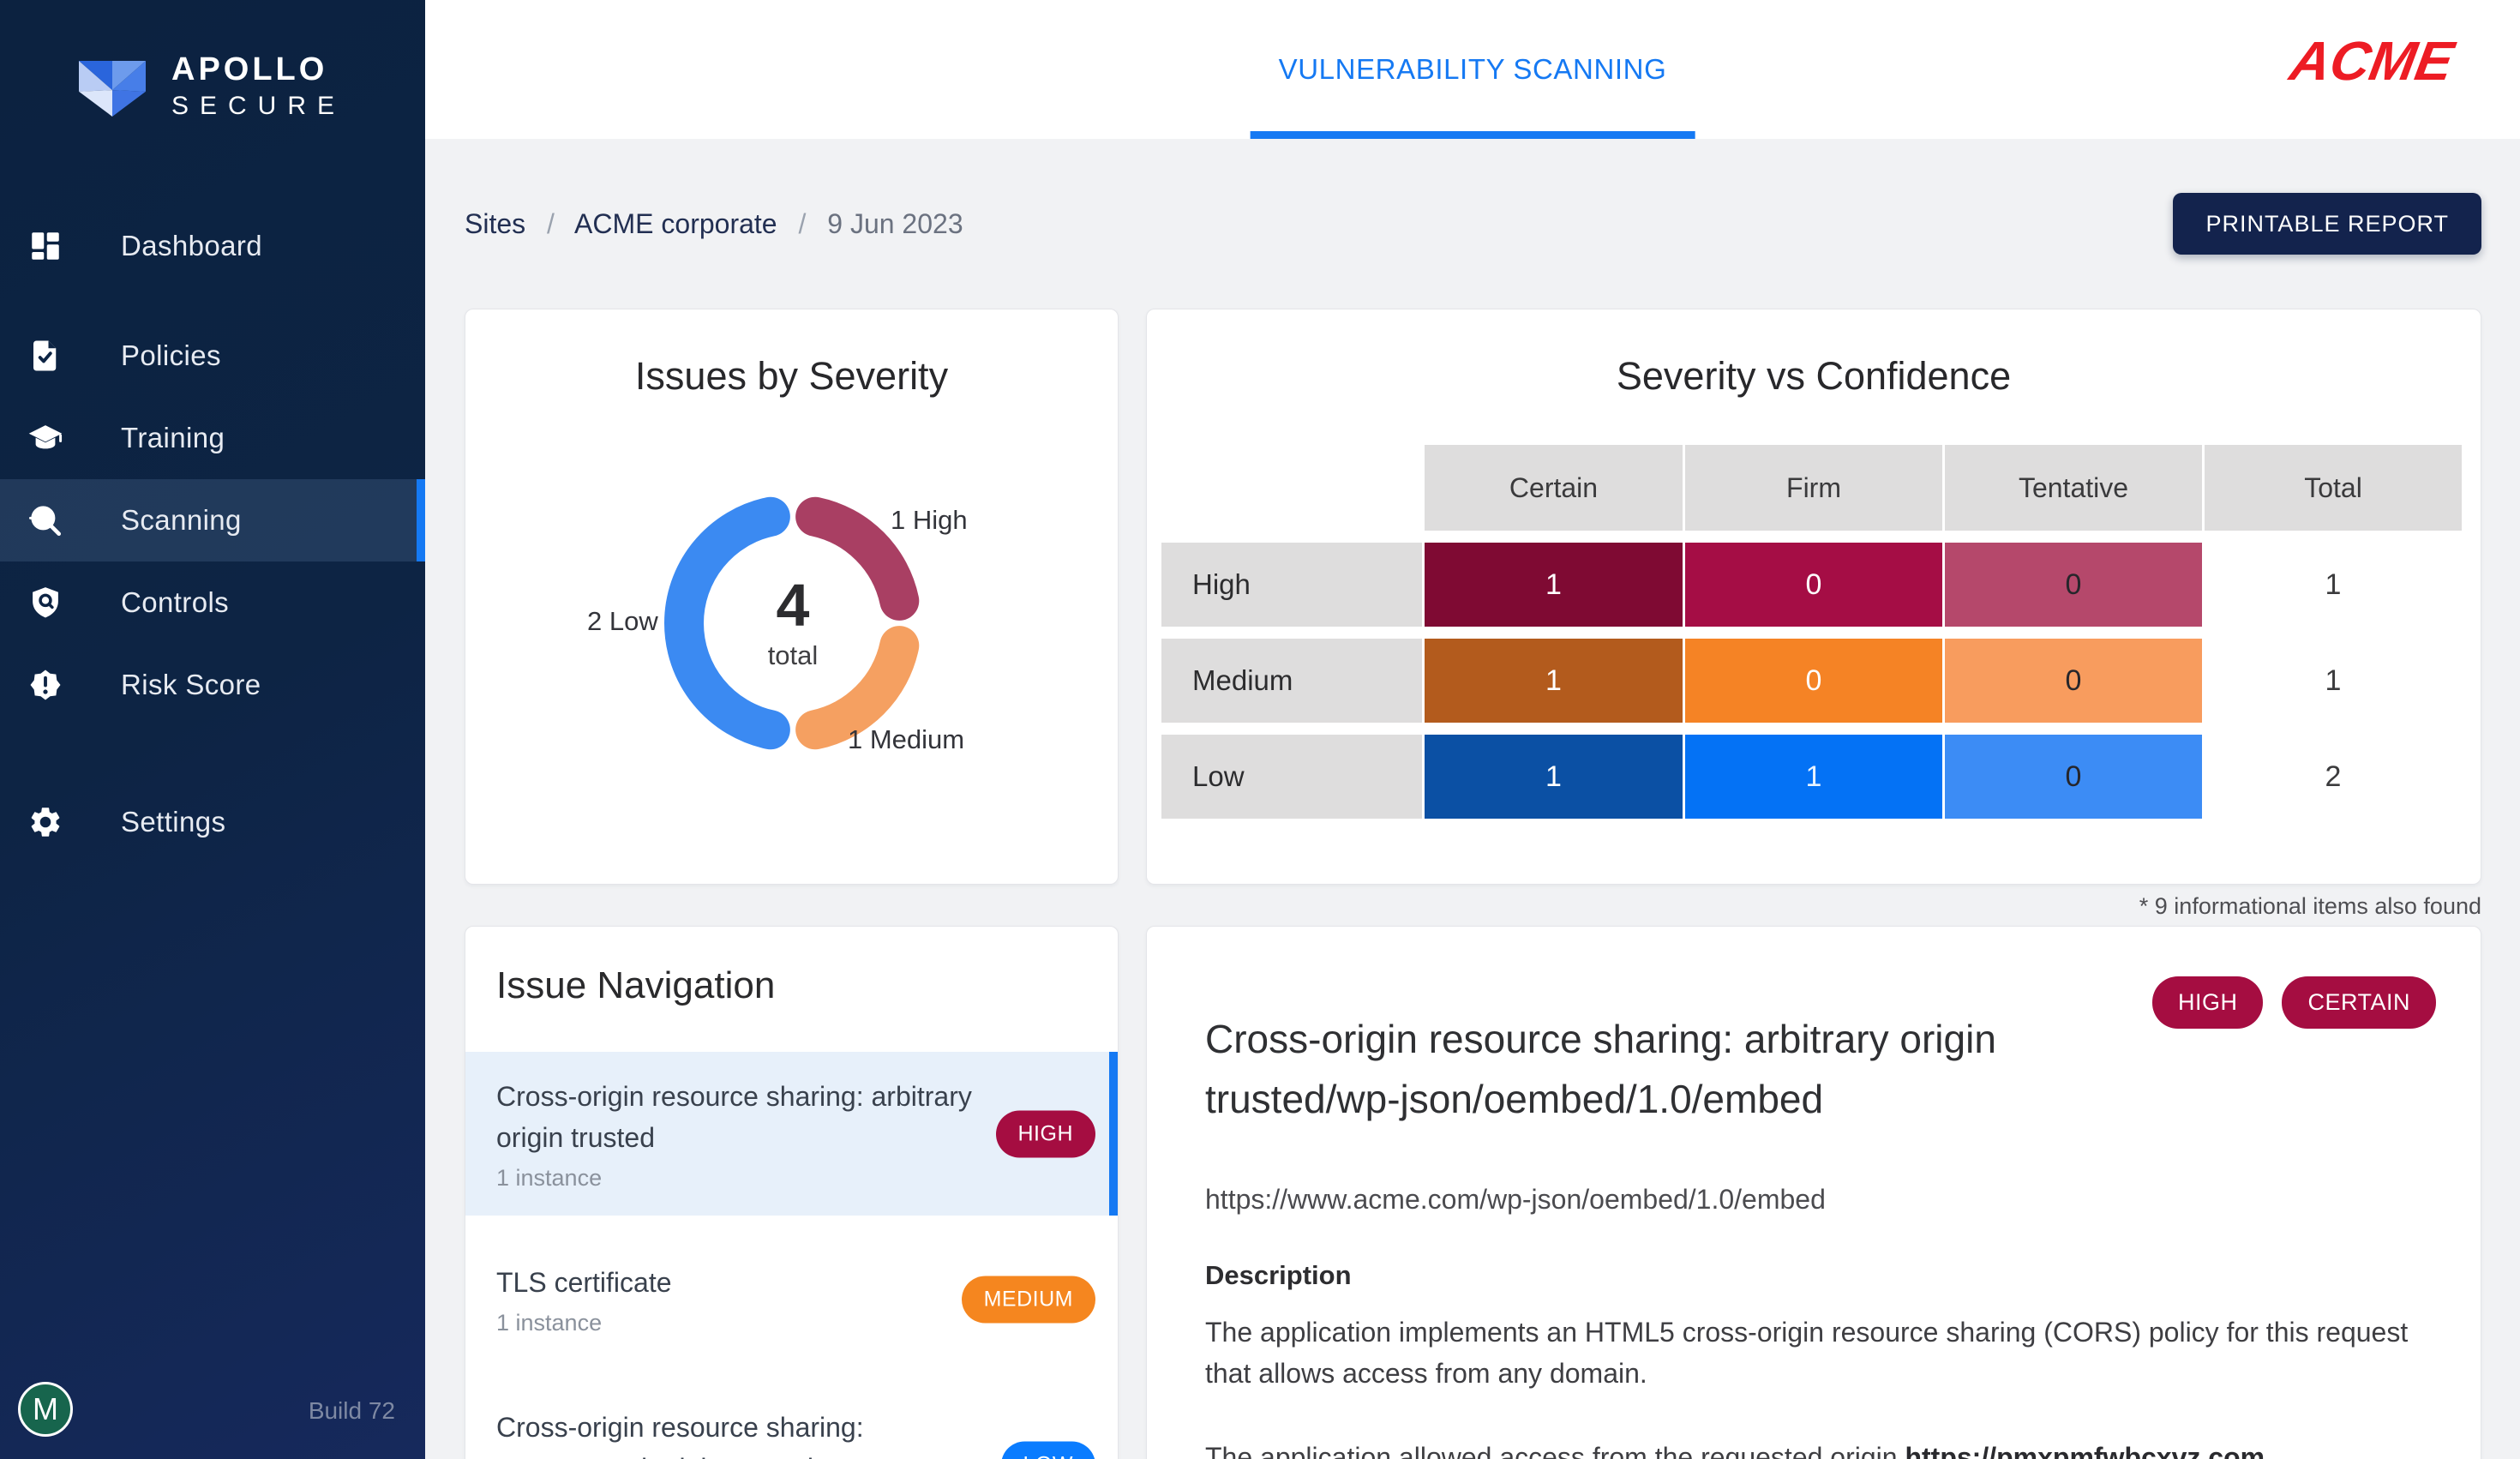 This screenshot has height=1459, width=2520. Describe the element at coordinates (45, 520) in the screenshot. I see `scanning-icon` at that location.